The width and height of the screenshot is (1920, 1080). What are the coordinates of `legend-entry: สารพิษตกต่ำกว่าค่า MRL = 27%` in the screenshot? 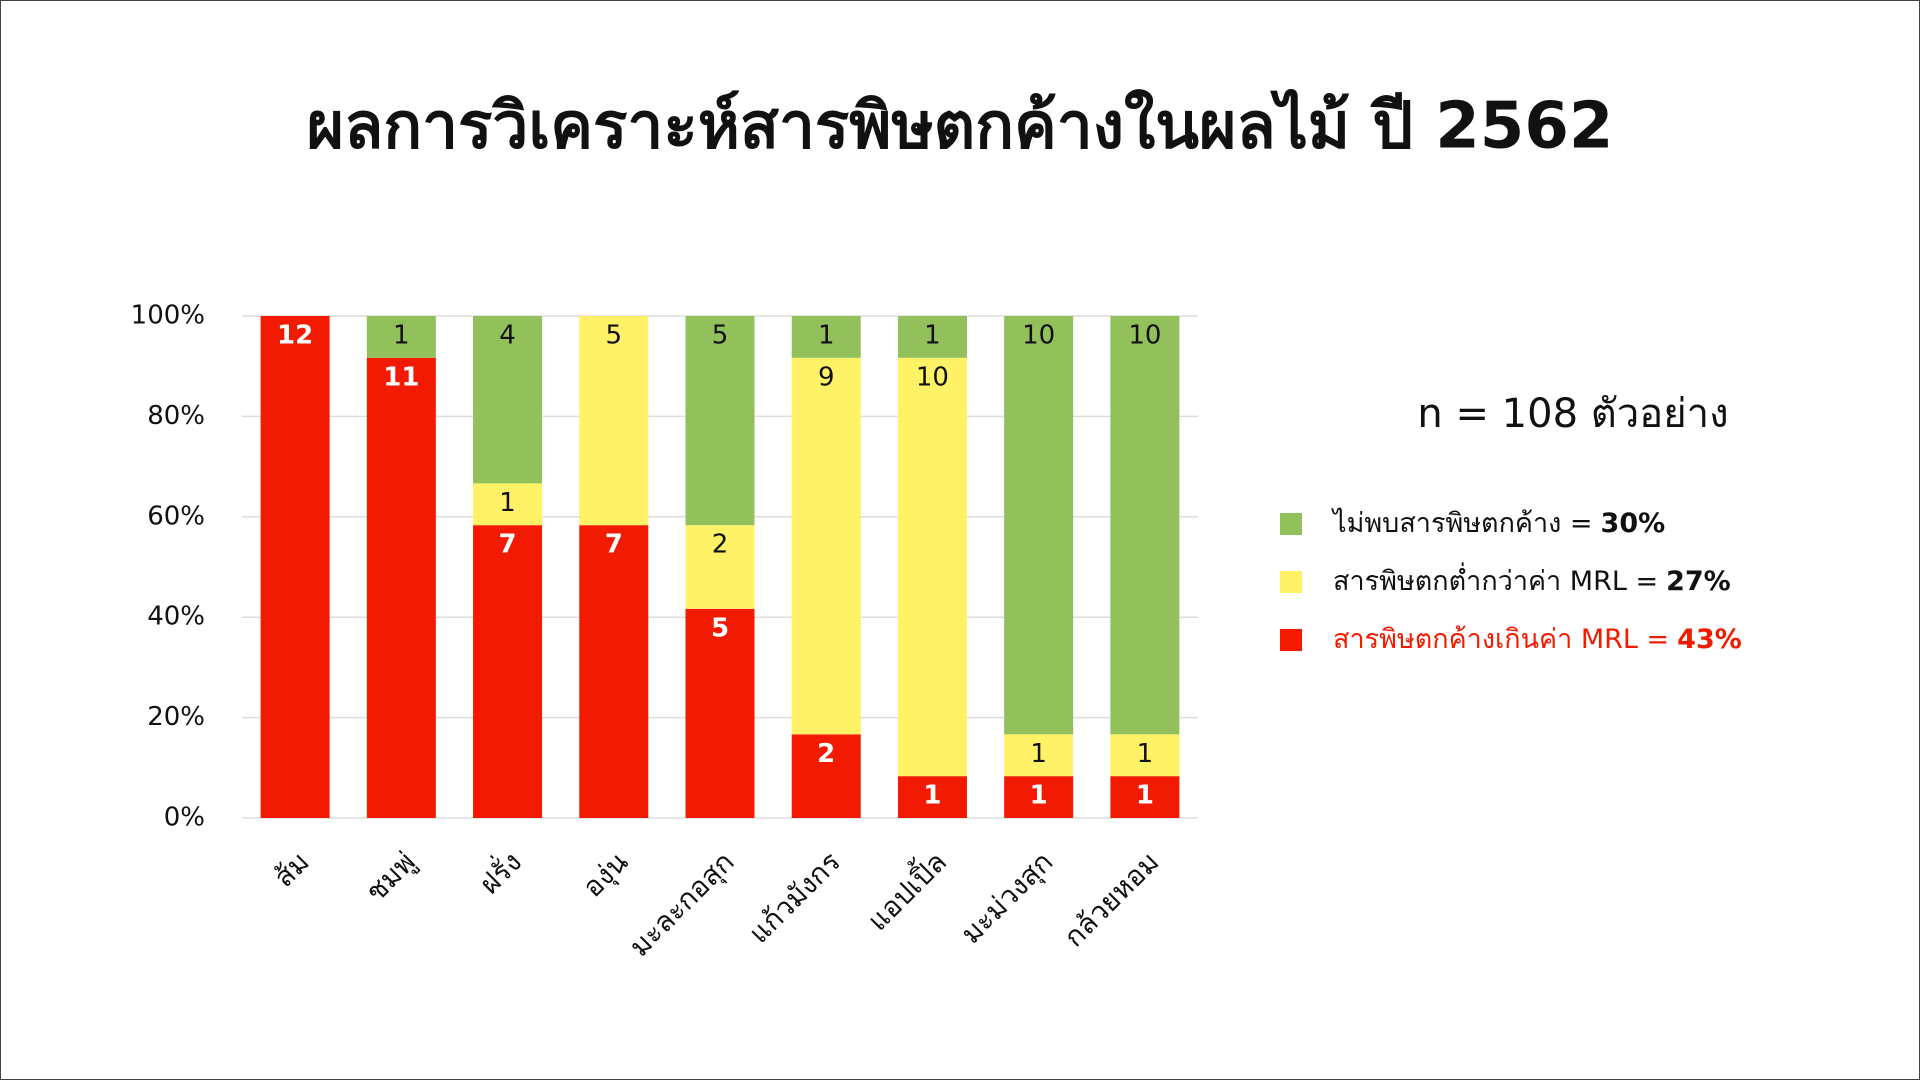 It's located at (1532, 579).